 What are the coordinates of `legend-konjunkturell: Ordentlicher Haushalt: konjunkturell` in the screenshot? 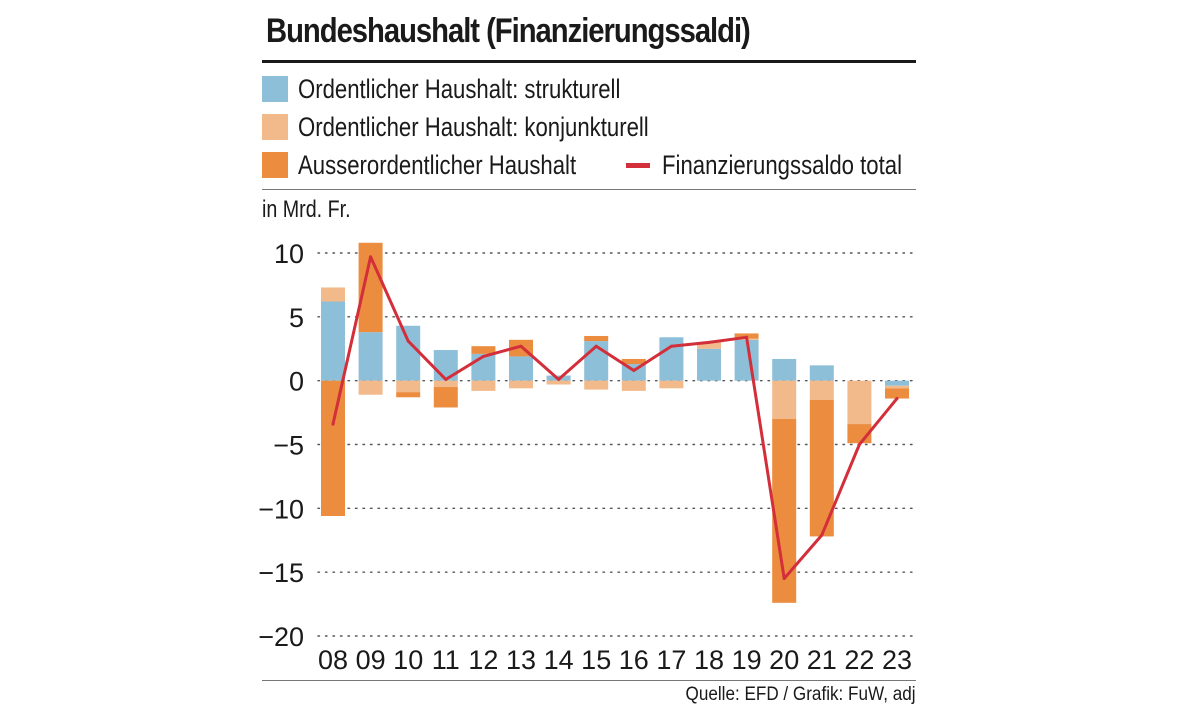 It's located at (494, 127).